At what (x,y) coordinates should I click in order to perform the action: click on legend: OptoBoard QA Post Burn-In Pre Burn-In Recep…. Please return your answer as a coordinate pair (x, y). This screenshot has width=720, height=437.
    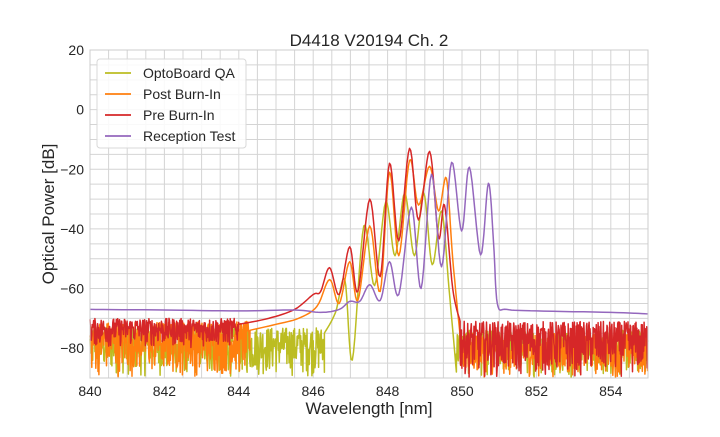
    Looking at the image, I should click on (171, 103).